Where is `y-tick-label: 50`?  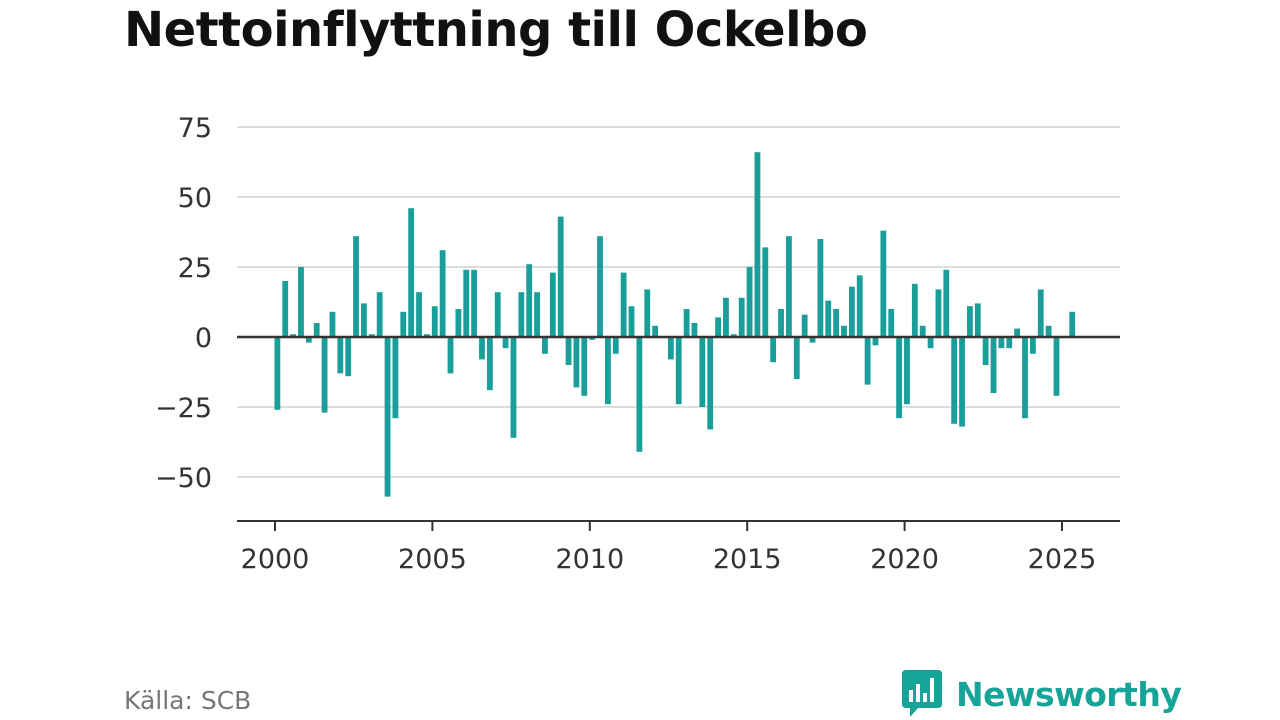 y-tick-label: 50 is located at coordinates (195, 198).